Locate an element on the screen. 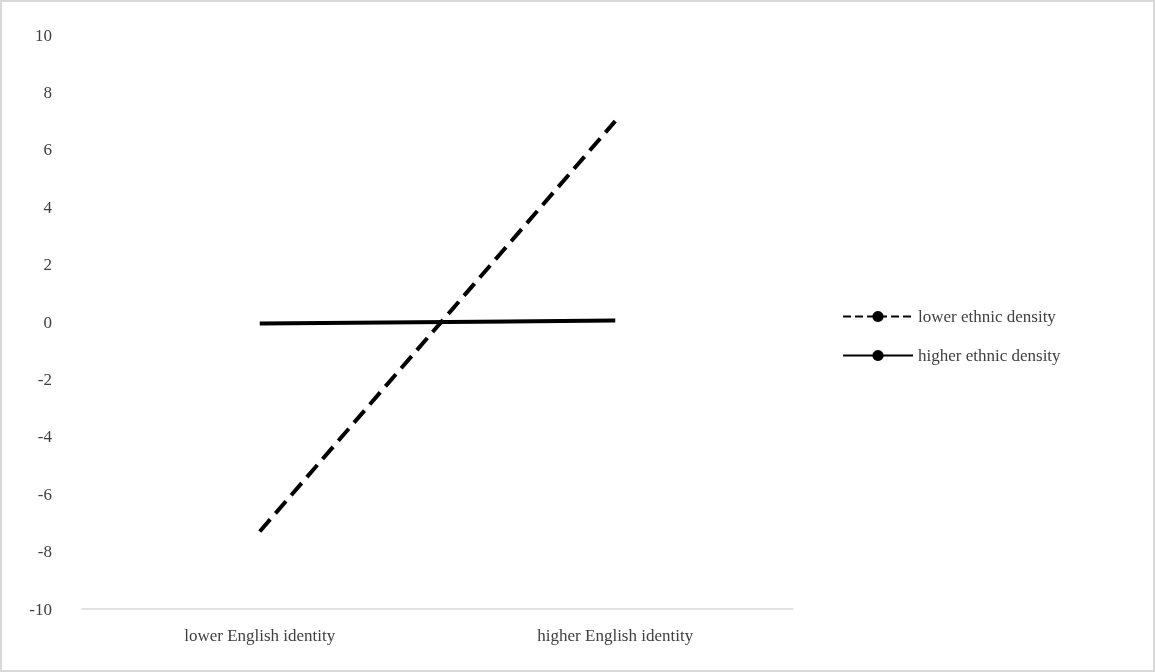  y-tick-label: 8 is located at coordinates (47, 92).